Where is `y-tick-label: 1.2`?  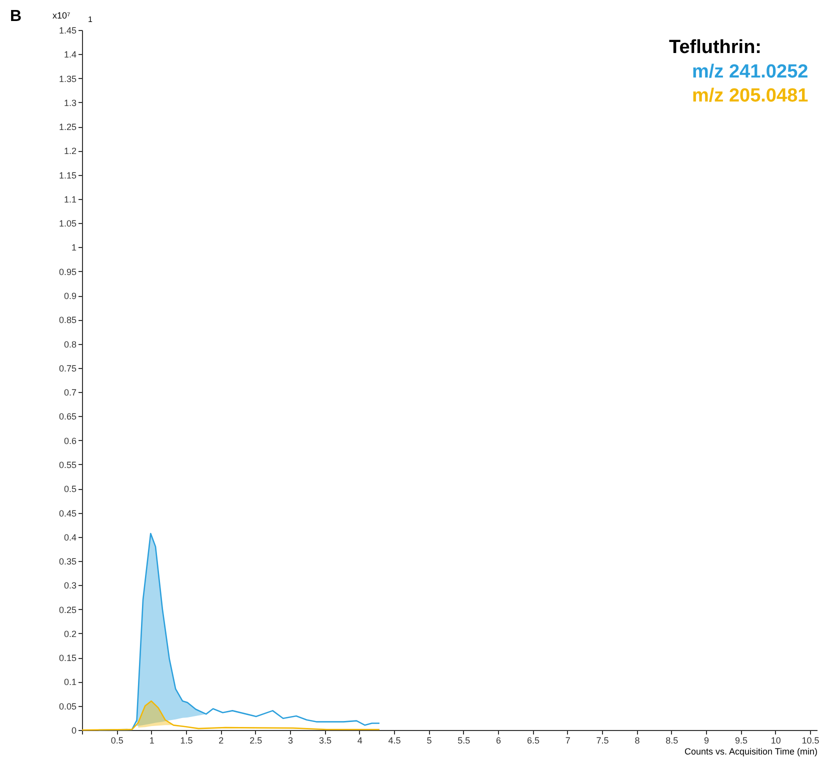
y-tick-label: 1.2 is located at coordinates (70, 151).